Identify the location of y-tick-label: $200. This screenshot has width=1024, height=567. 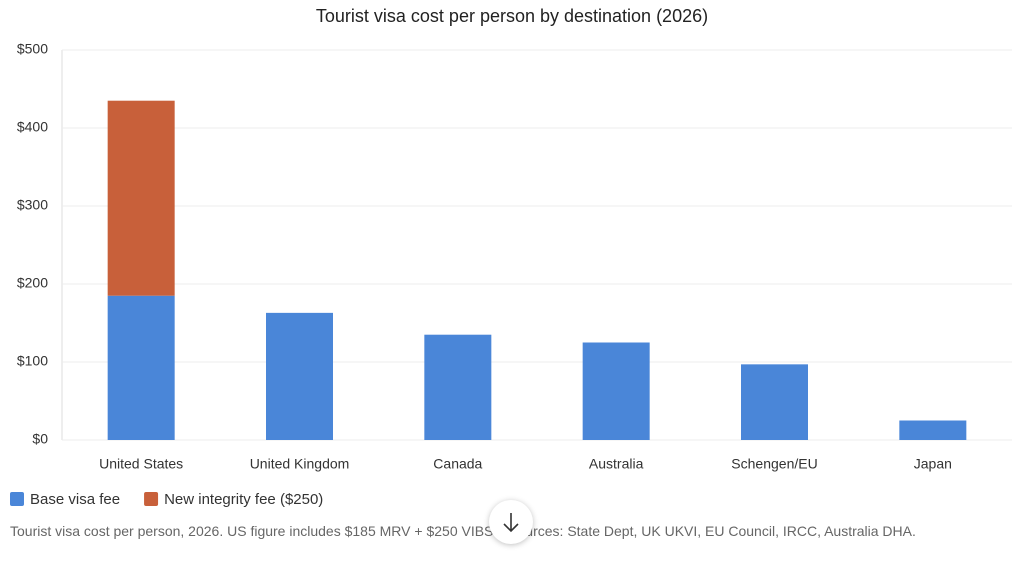
(32, 283).